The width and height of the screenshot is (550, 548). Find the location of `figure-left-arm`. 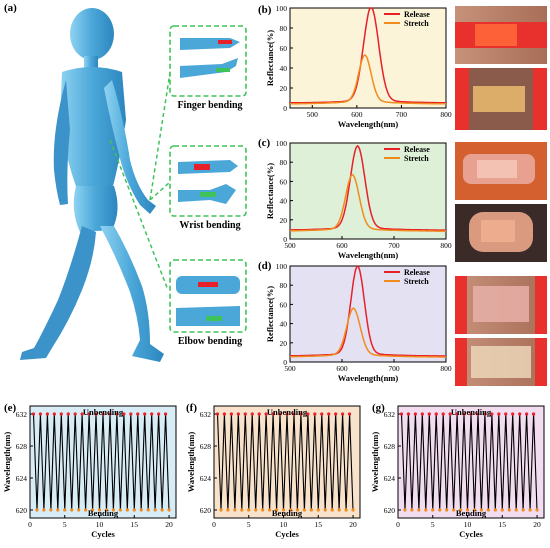

figure-left-arm is located at coordinates (61, 142).